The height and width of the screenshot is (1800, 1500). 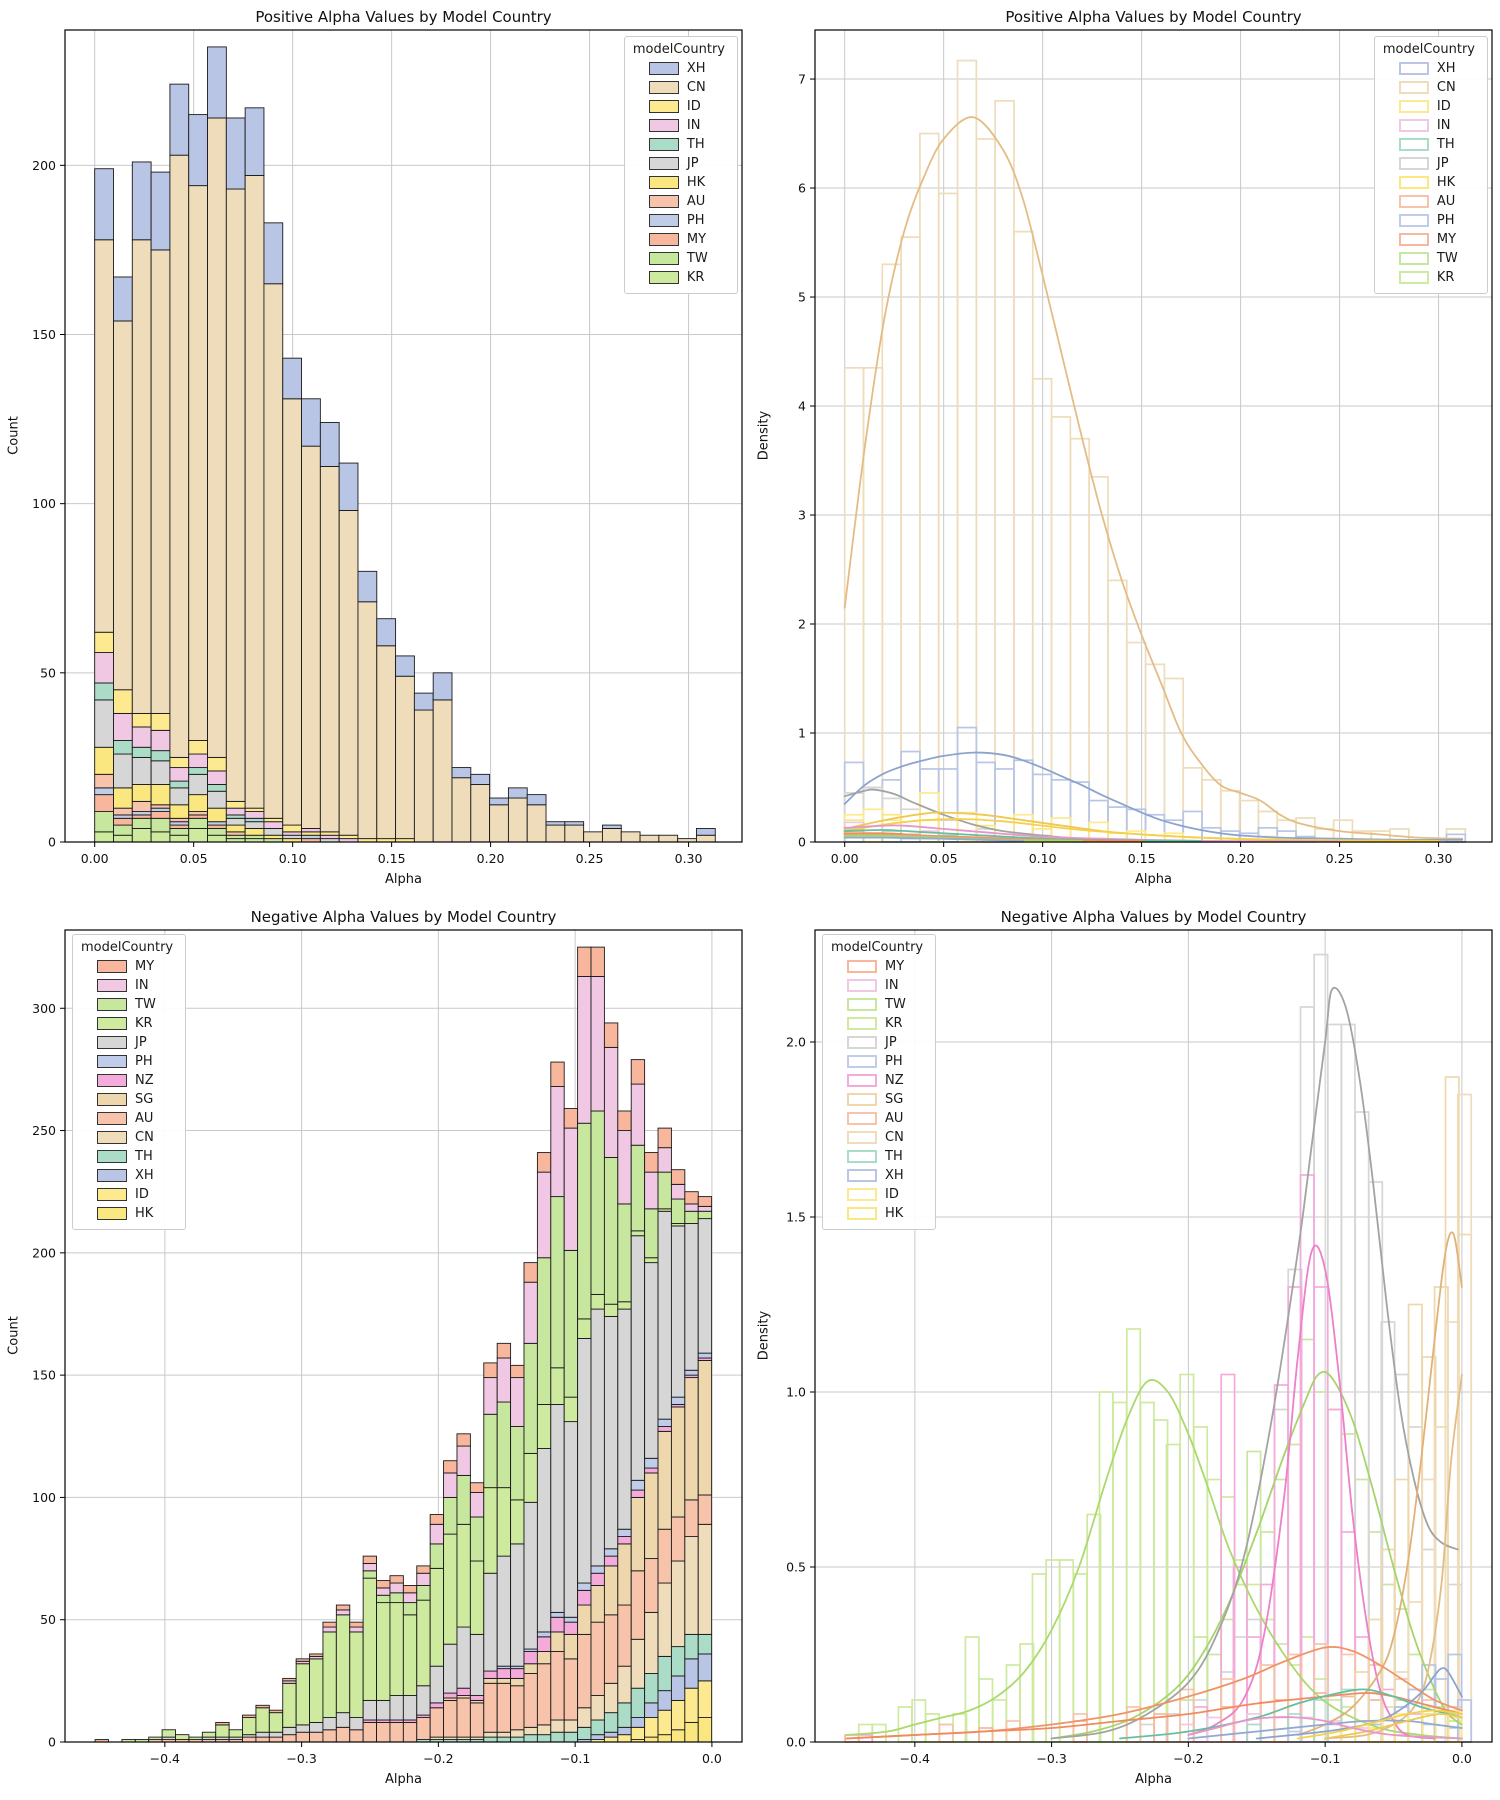 I want to click on legend-swatch-cn-icon, so click(x=1413, y=87).